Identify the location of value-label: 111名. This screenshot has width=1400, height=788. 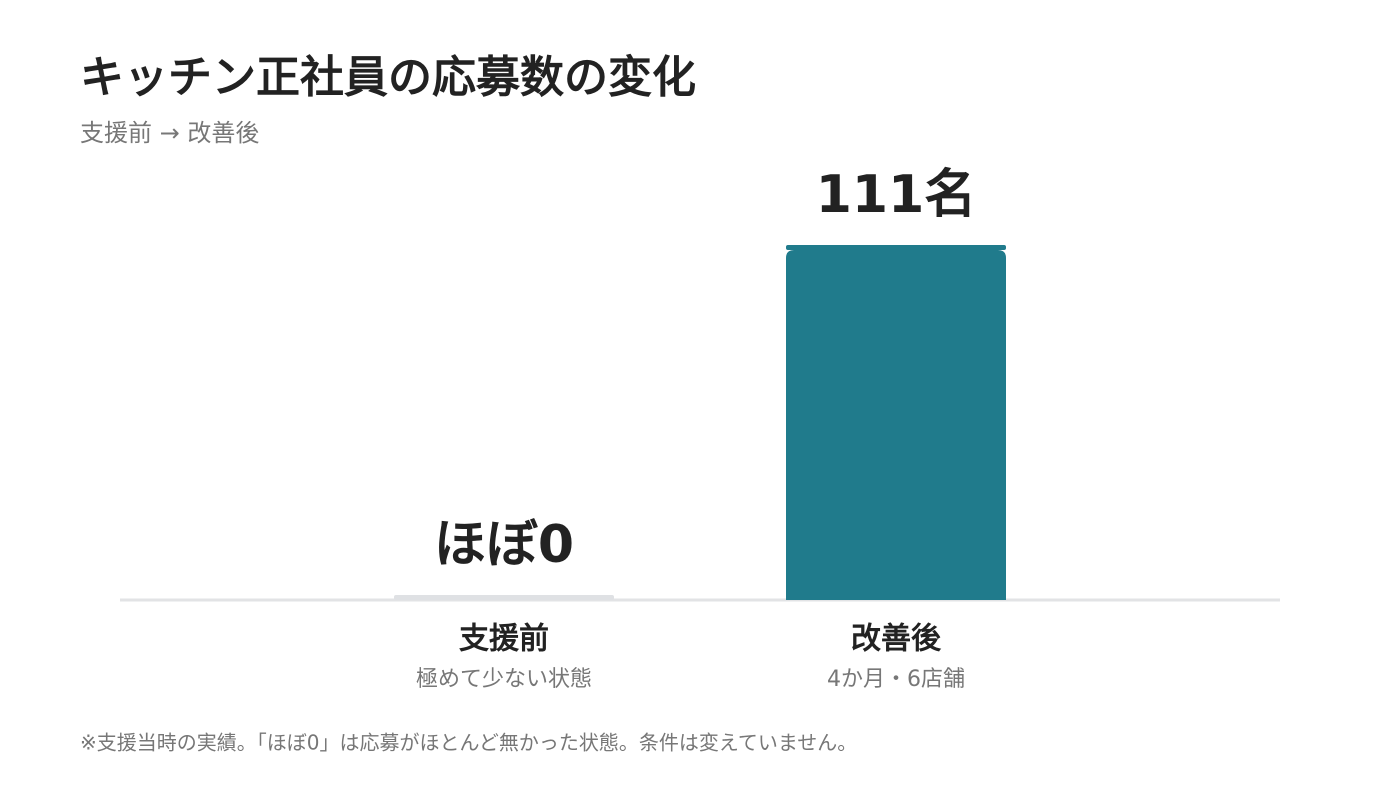
(896, 195).